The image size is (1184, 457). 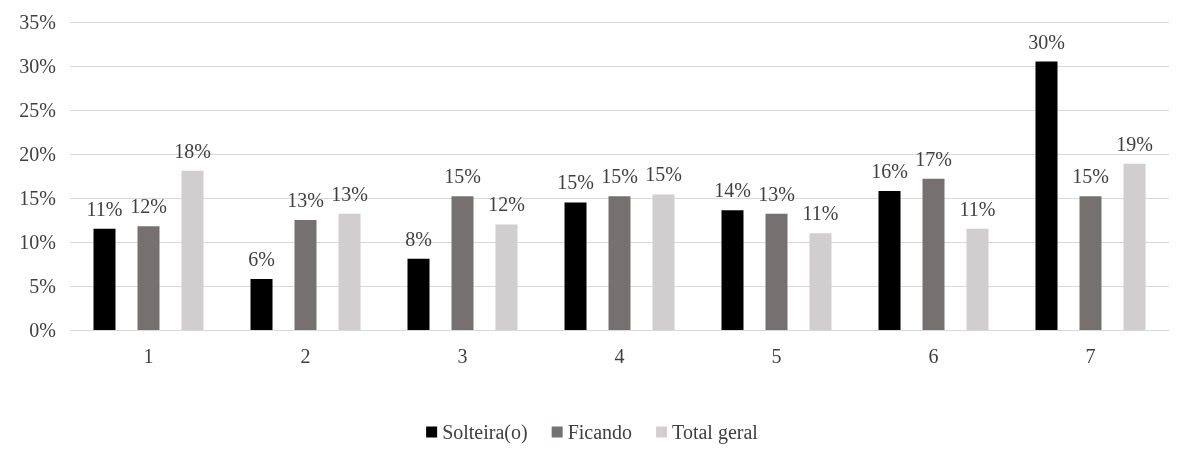 What do you see at coordinates (933, 356) in the screenshot?
I see `x-tick-label: 6` at bounding box center [933, 356].